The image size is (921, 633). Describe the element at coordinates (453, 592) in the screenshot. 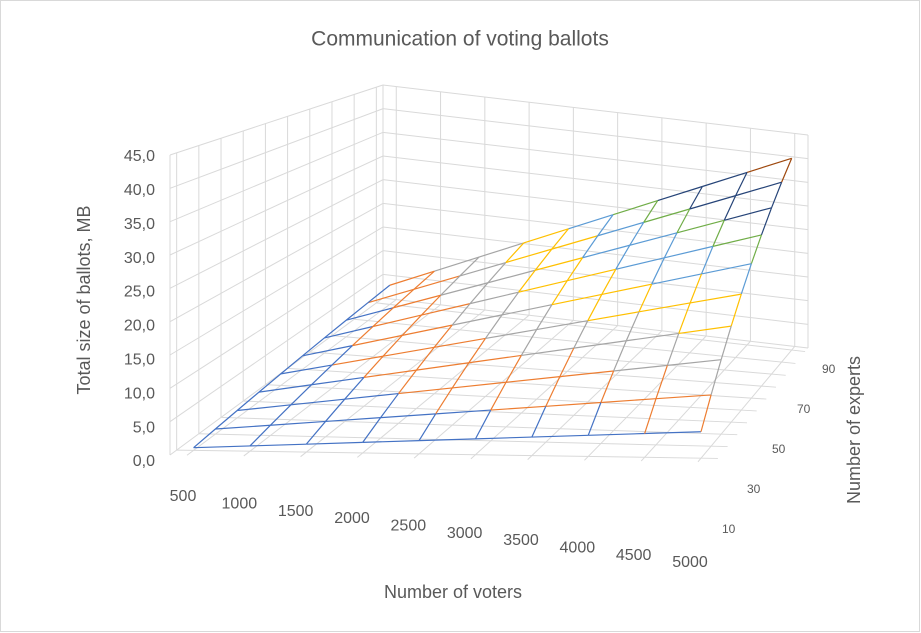

I see `x-axis-title: Number of voters` at that location.